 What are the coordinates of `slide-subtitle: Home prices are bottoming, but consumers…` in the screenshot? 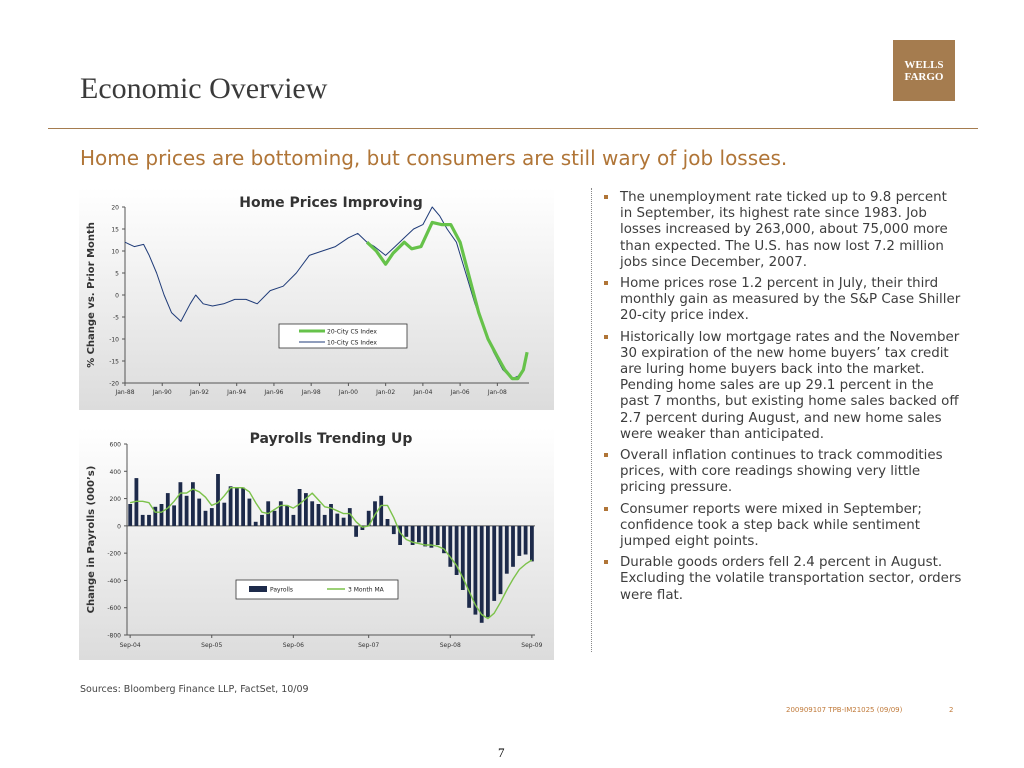 It's located at (434, 158).